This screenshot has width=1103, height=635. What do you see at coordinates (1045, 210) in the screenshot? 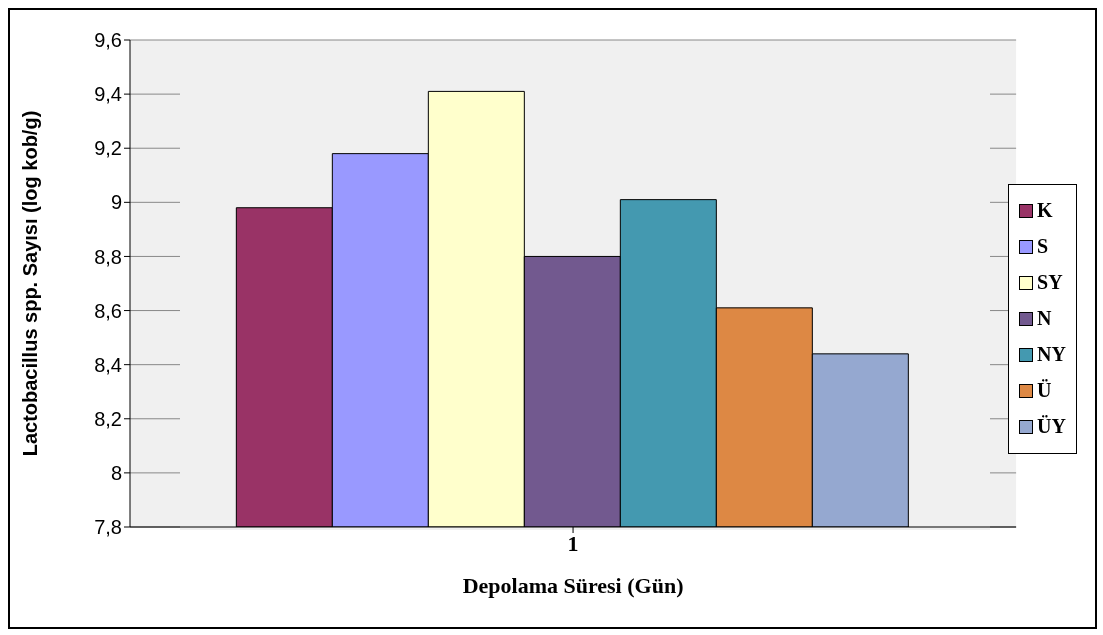
I see `legend-label: K` at bounding box center [1045, 210].